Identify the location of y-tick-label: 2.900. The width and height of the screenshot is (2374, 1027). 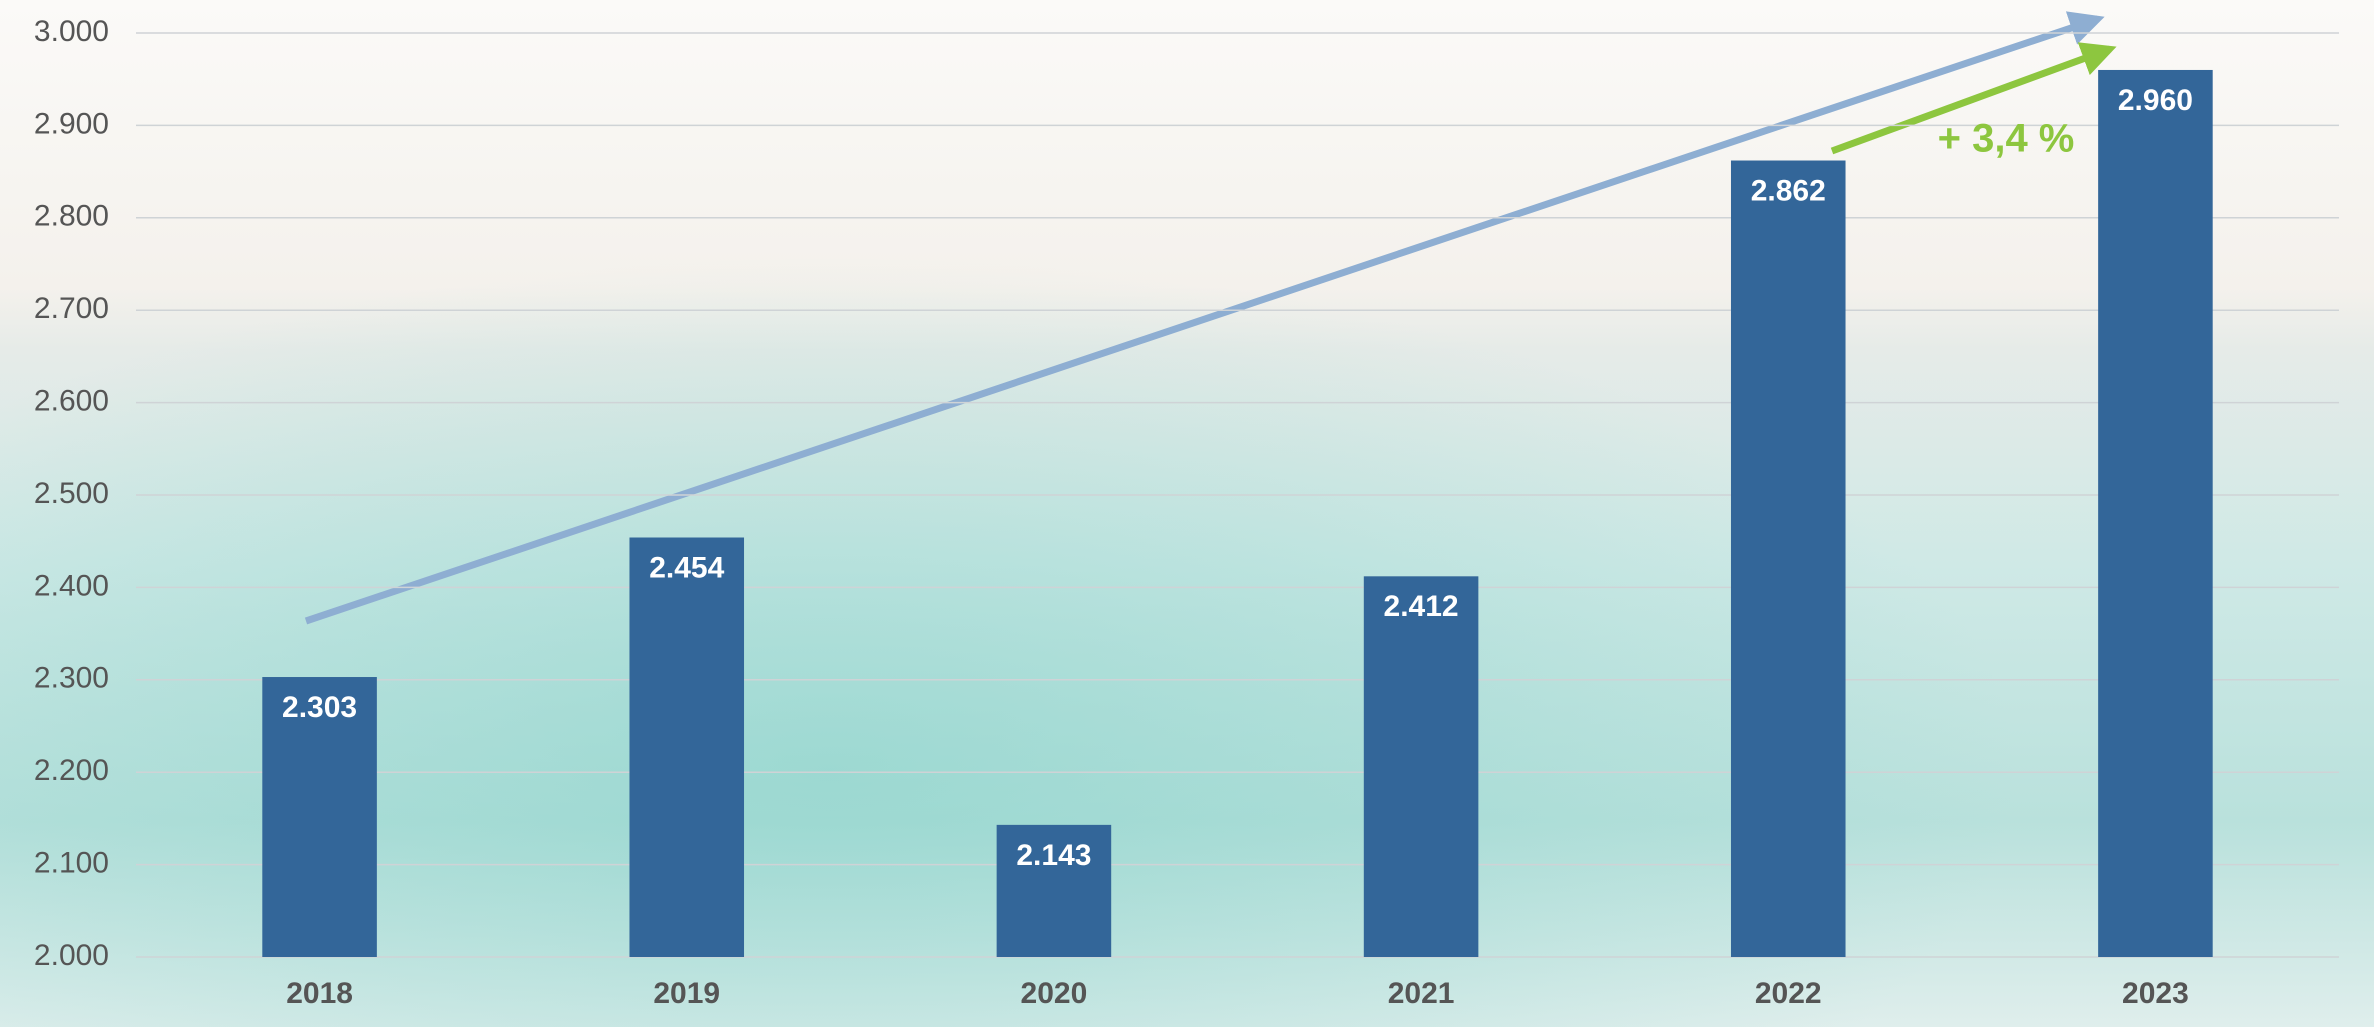
(71, 123).